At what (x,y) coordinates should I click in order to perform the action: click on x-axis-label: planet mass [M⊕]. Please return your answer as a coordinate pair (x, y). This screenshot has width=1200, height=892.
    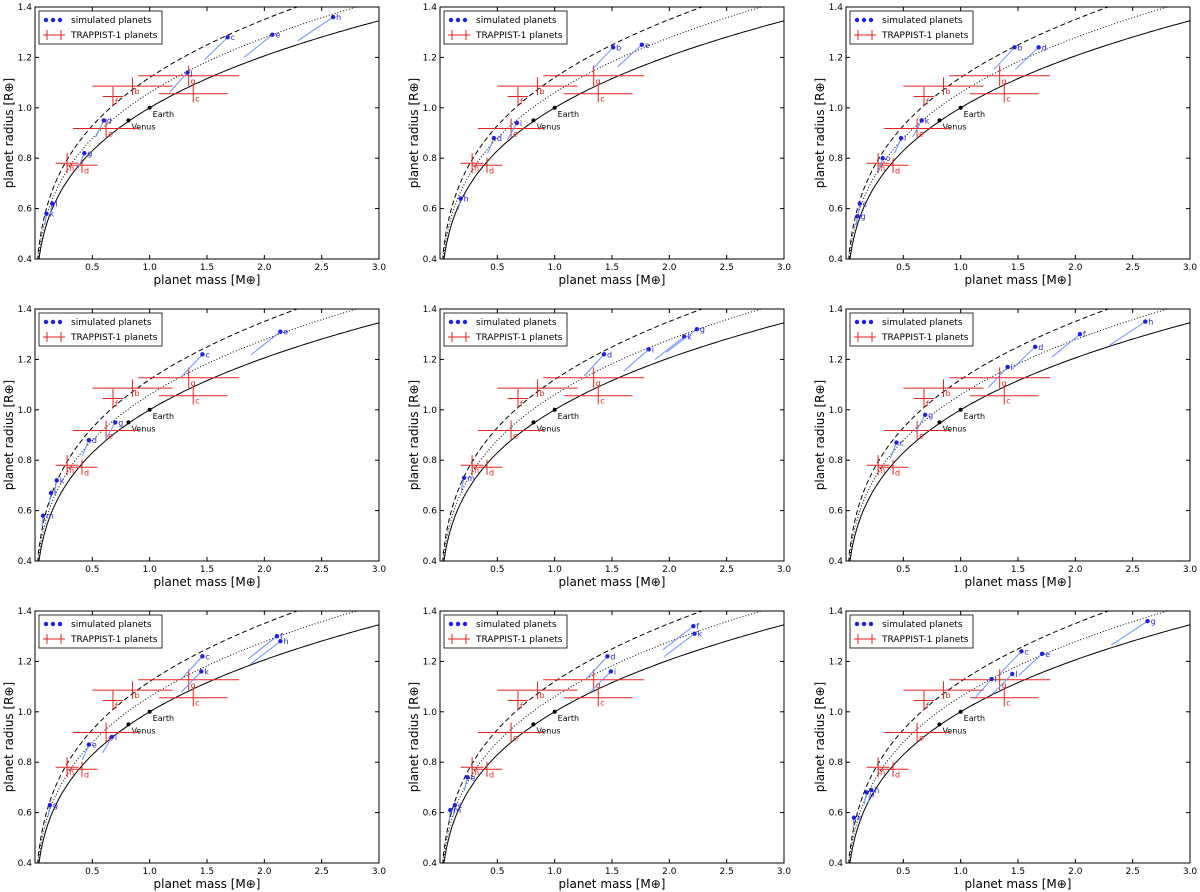
    Looking at the image, I should click on (1018, 280).